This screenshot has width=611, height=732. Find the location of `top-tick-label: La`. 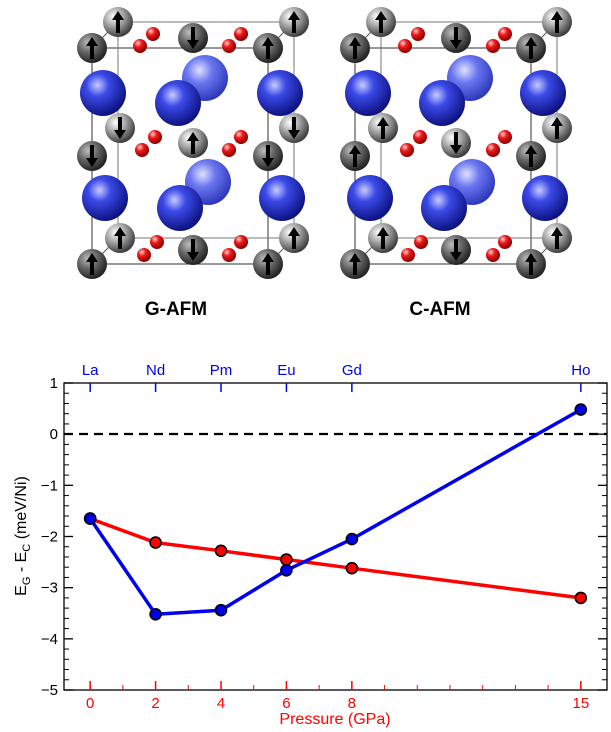

top-tick-label: La is located at coordinates (90, 370).